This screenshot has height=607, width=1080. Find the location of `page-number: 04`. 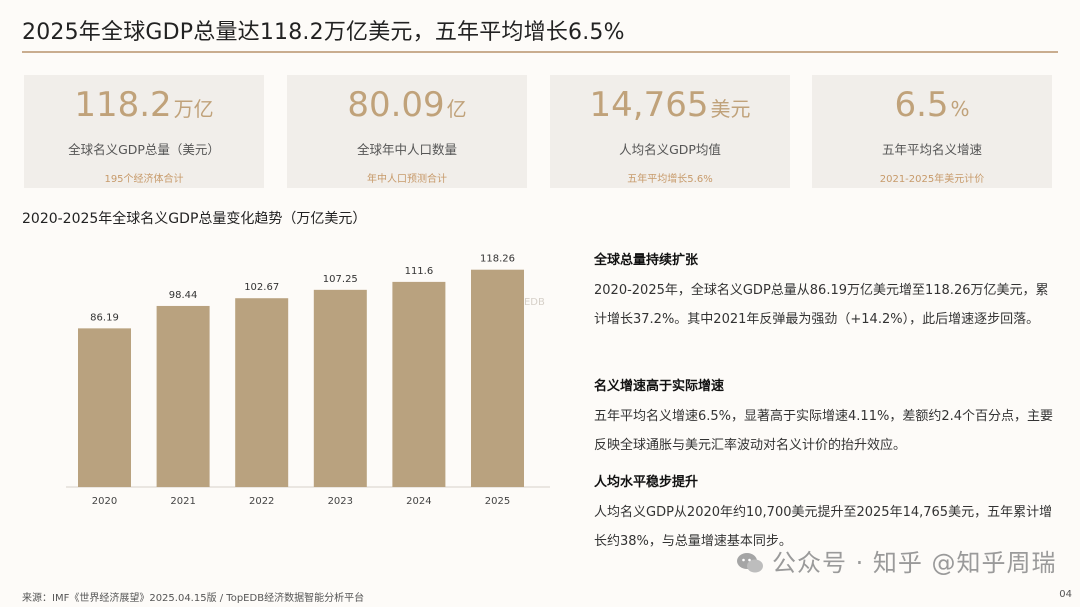

page-number: 04 is located at coordinates (1065, 594).